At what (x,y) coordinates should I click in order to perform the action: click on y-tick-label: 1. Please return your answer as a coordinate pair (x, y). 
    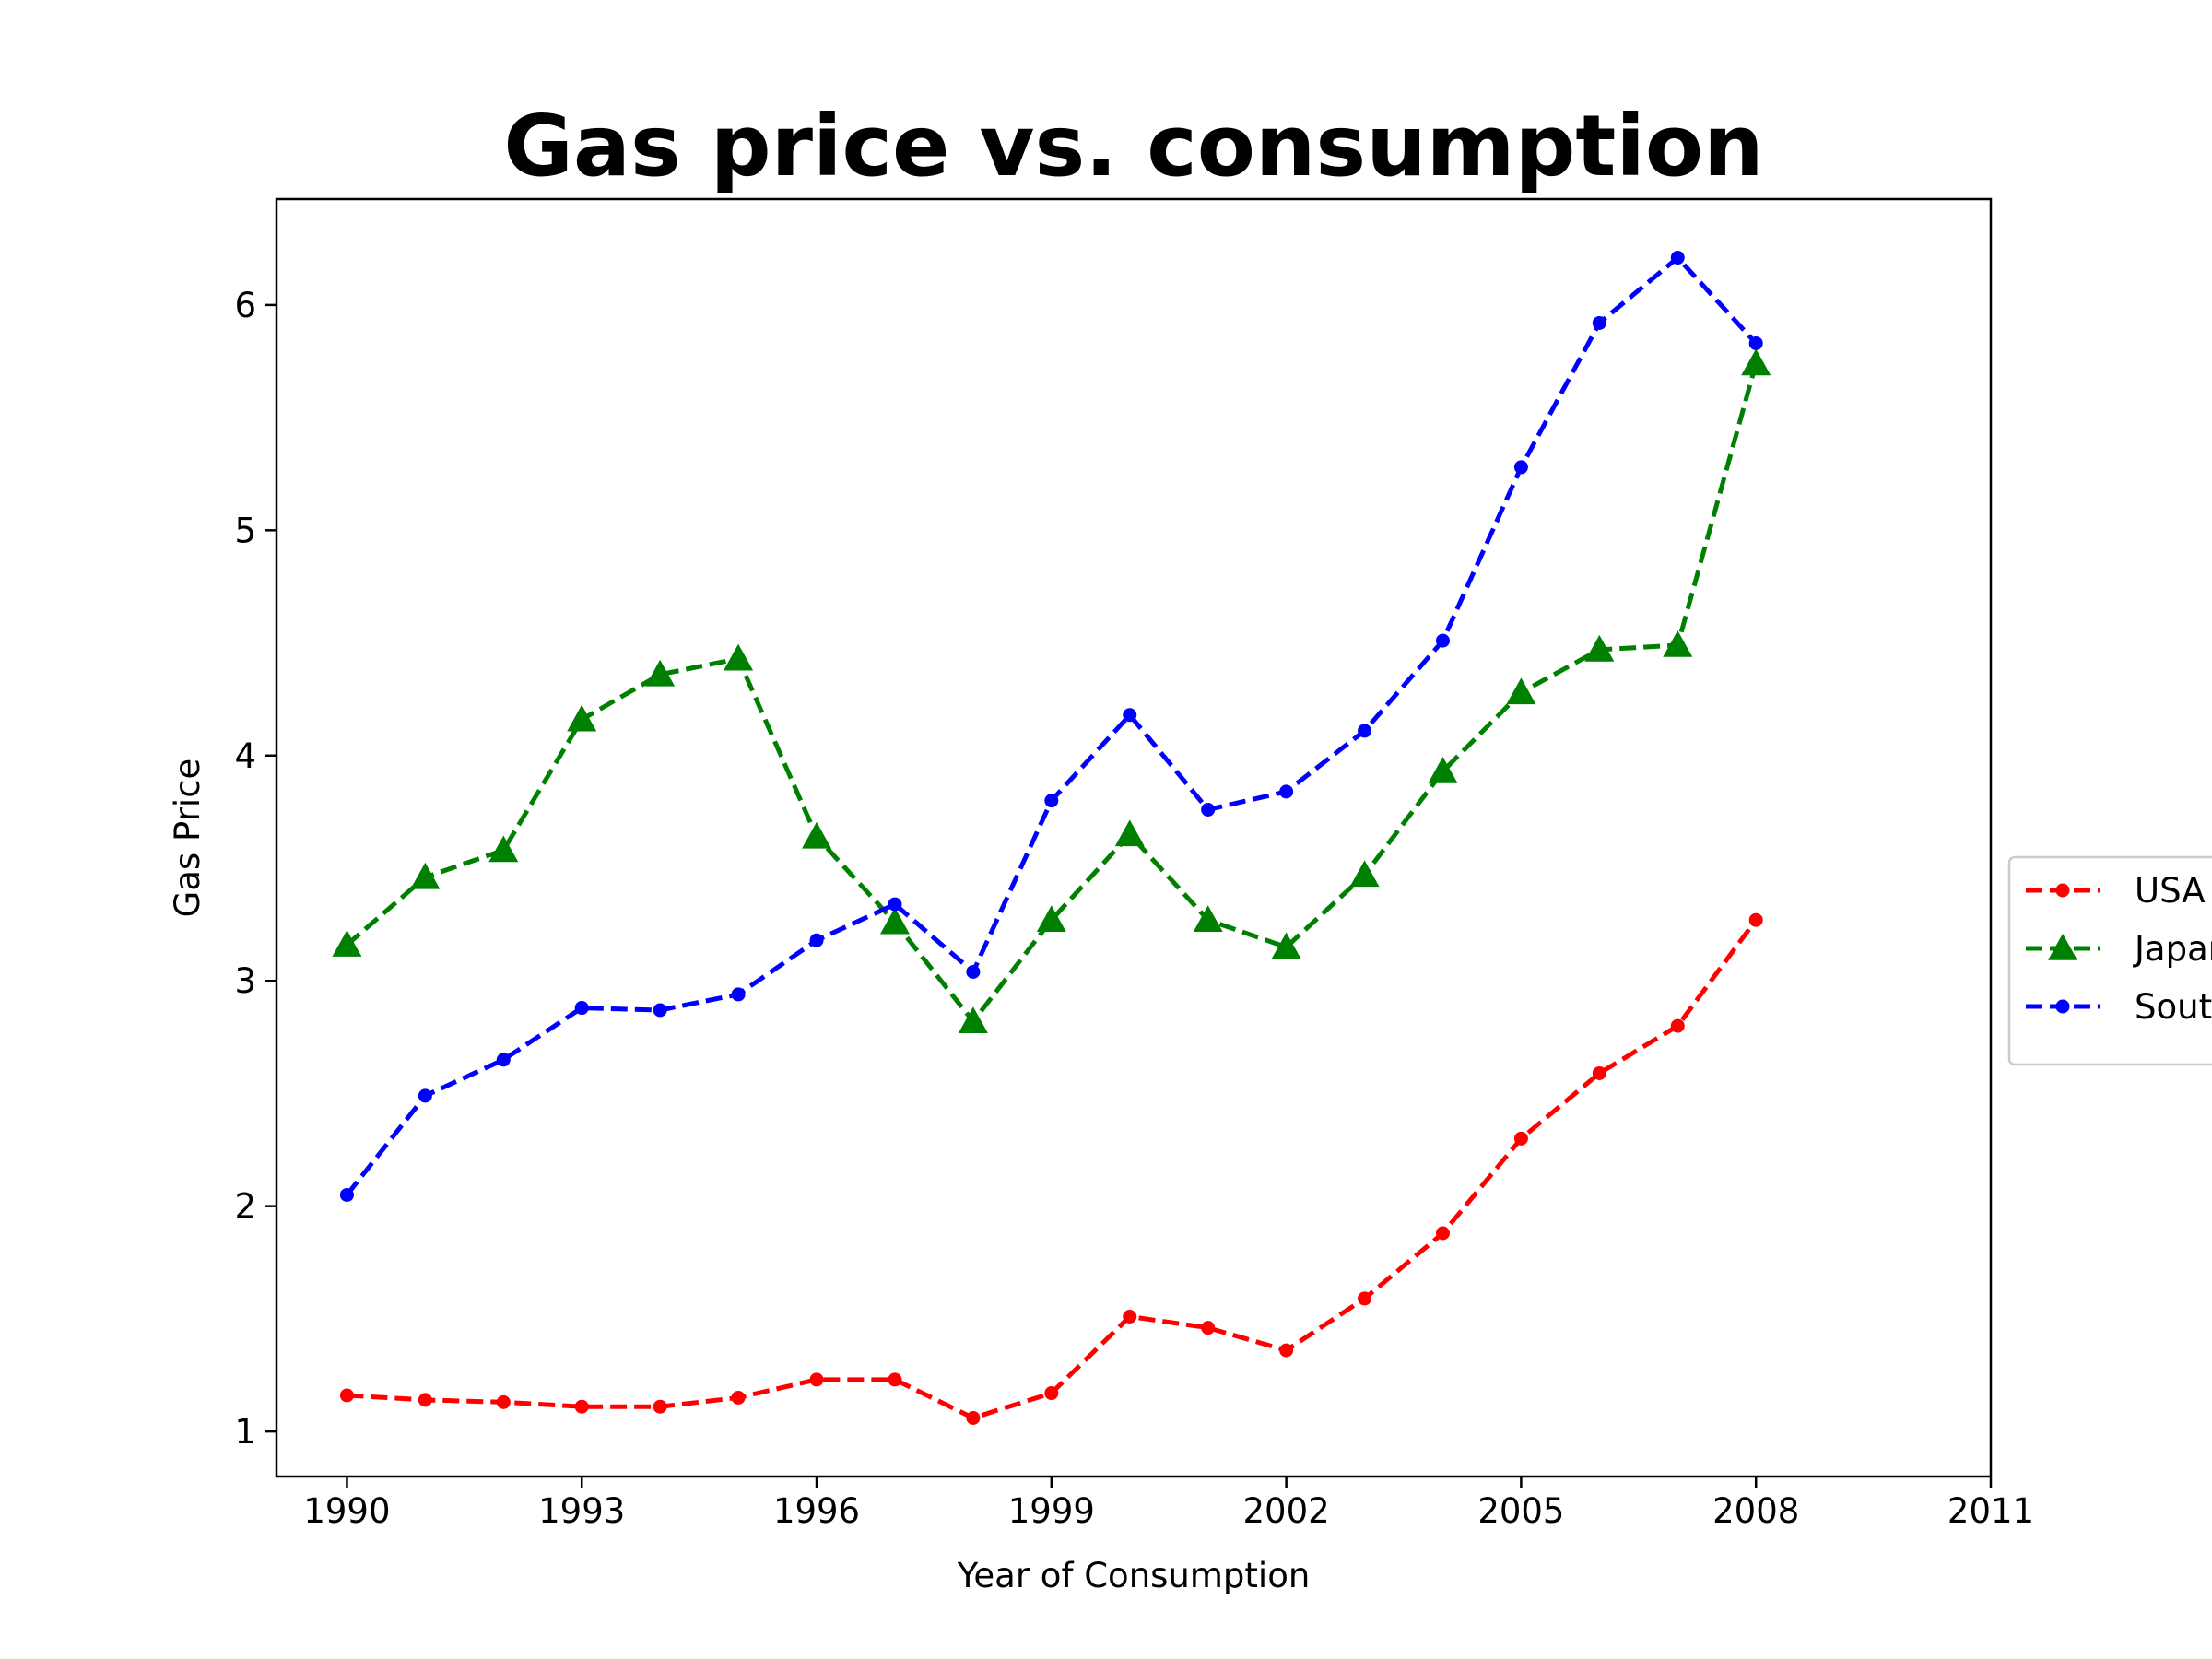
    Looking at the image, I should click on (245, 1432).